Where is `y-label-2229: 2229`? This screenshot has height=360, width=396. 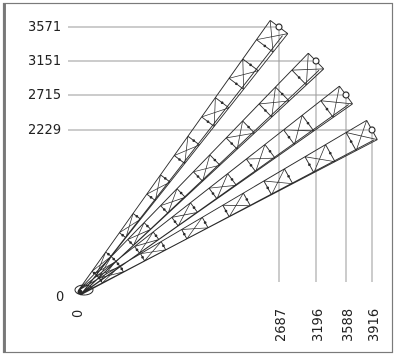
y-label-2229: 2229 is located at coordinates (44, 130).